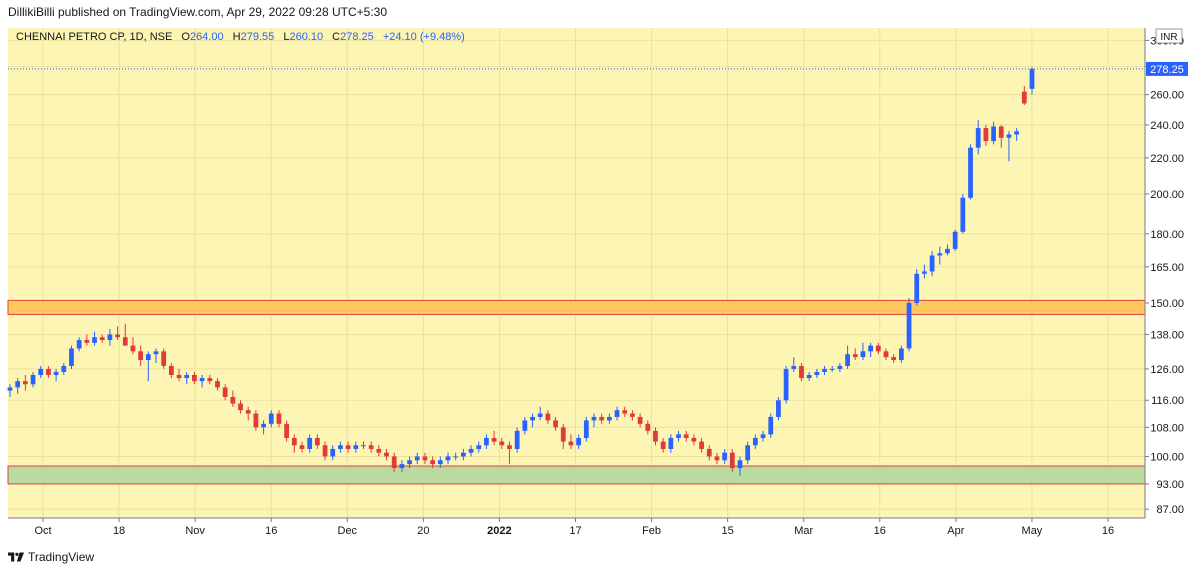  What do you see at coordinates (1167, 96) in the screenshot?
I see `price-tick-label: 260.00` at bounding box center [1167, 96].